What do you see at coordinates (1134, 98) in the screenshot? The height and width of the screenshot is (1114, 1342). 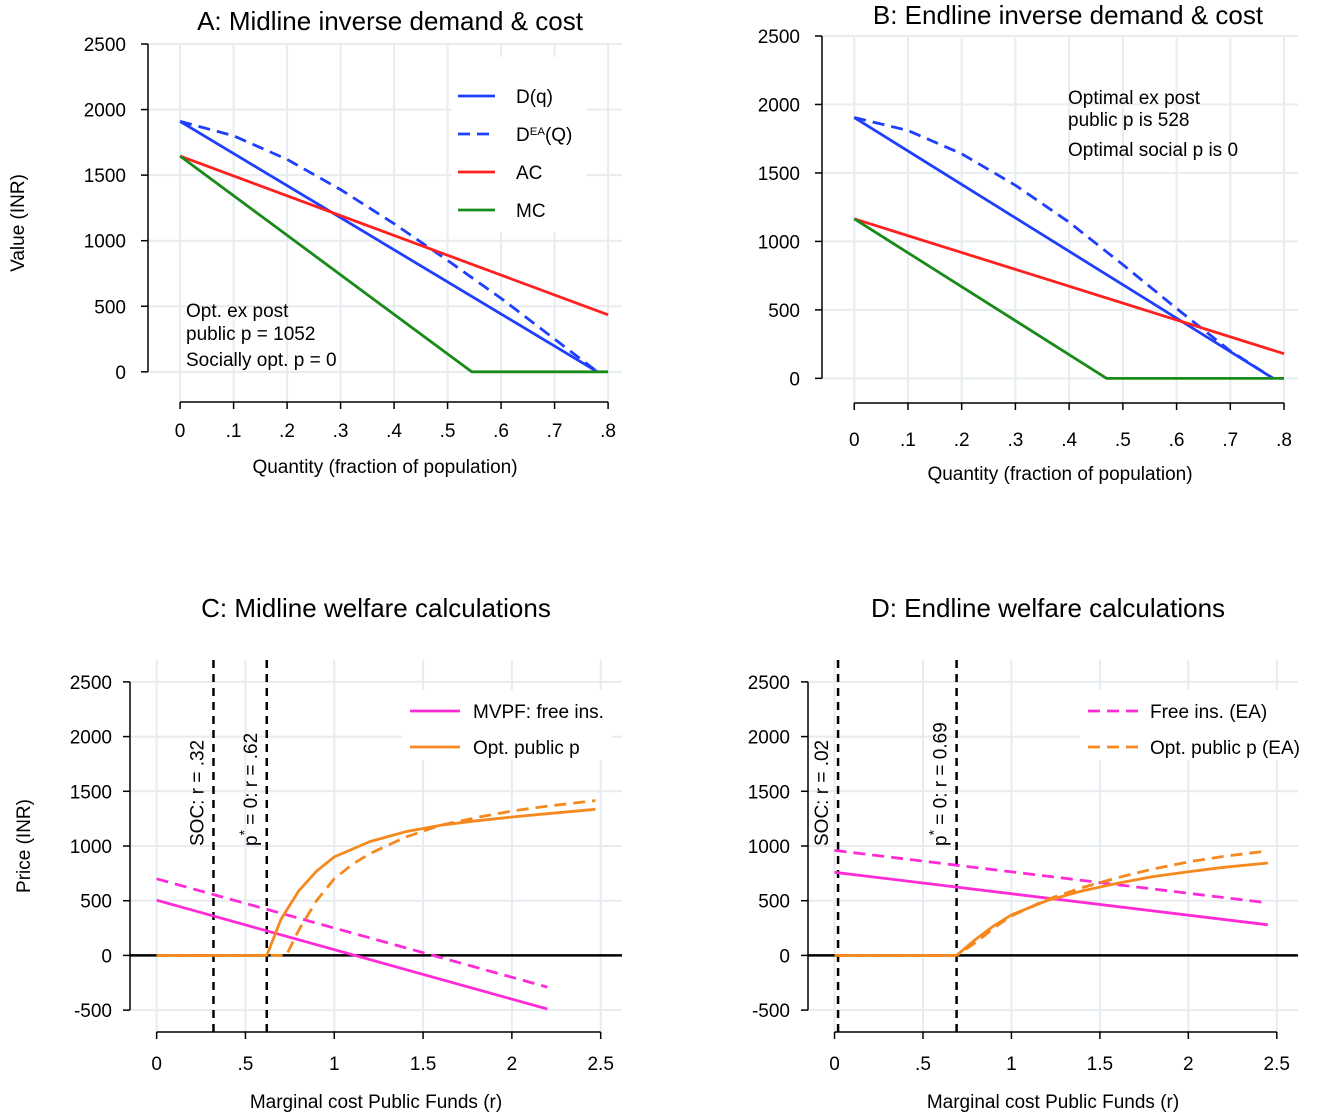 I see `annotation-text: Optimal ex post` at bounding box center [1134, 98].